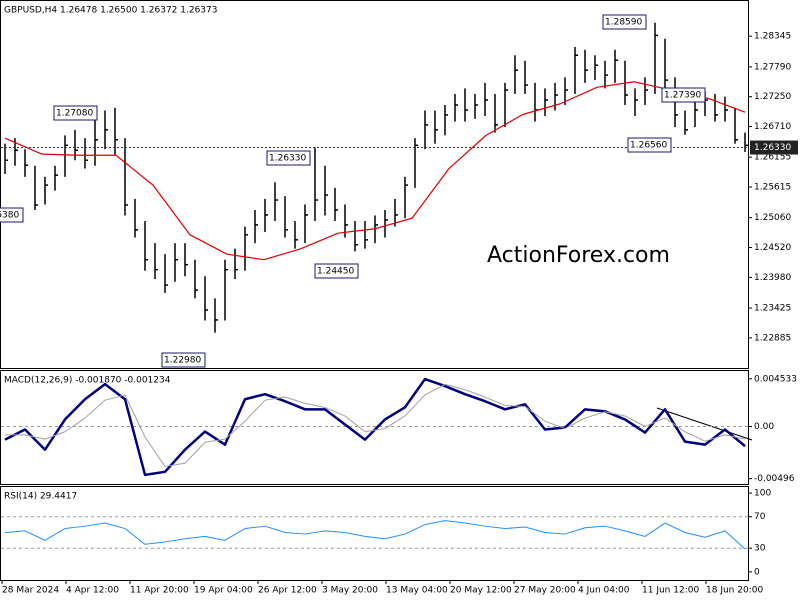 This screenshot has height=600, width=800. I want to click on y-tick-label: 30, so click(760, 549).